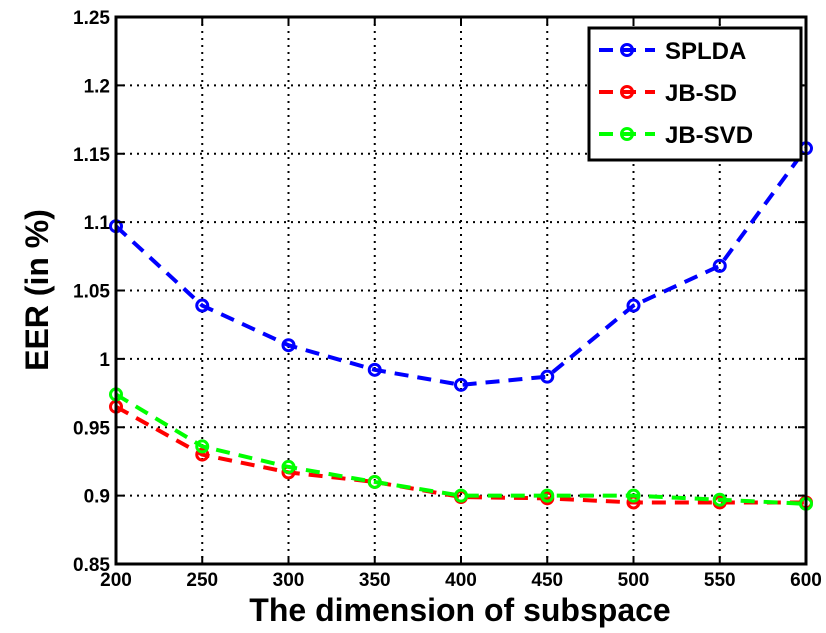 The image size is (826, 633). What do you see at coordinates (289, 580) in the screenshot?
I see `x-tick-label: 300` at bounding box center [289, 580].